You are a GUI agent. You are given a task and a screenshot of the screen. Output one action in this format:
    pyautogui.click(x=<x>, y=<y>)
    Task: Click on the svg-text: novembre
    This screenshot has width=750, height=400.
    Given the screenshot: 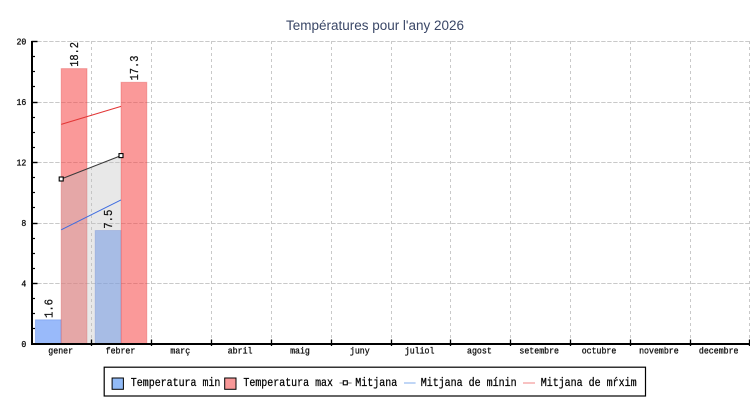 What is the action you would take?
    pyautogui.click(x=659, y=350)
    